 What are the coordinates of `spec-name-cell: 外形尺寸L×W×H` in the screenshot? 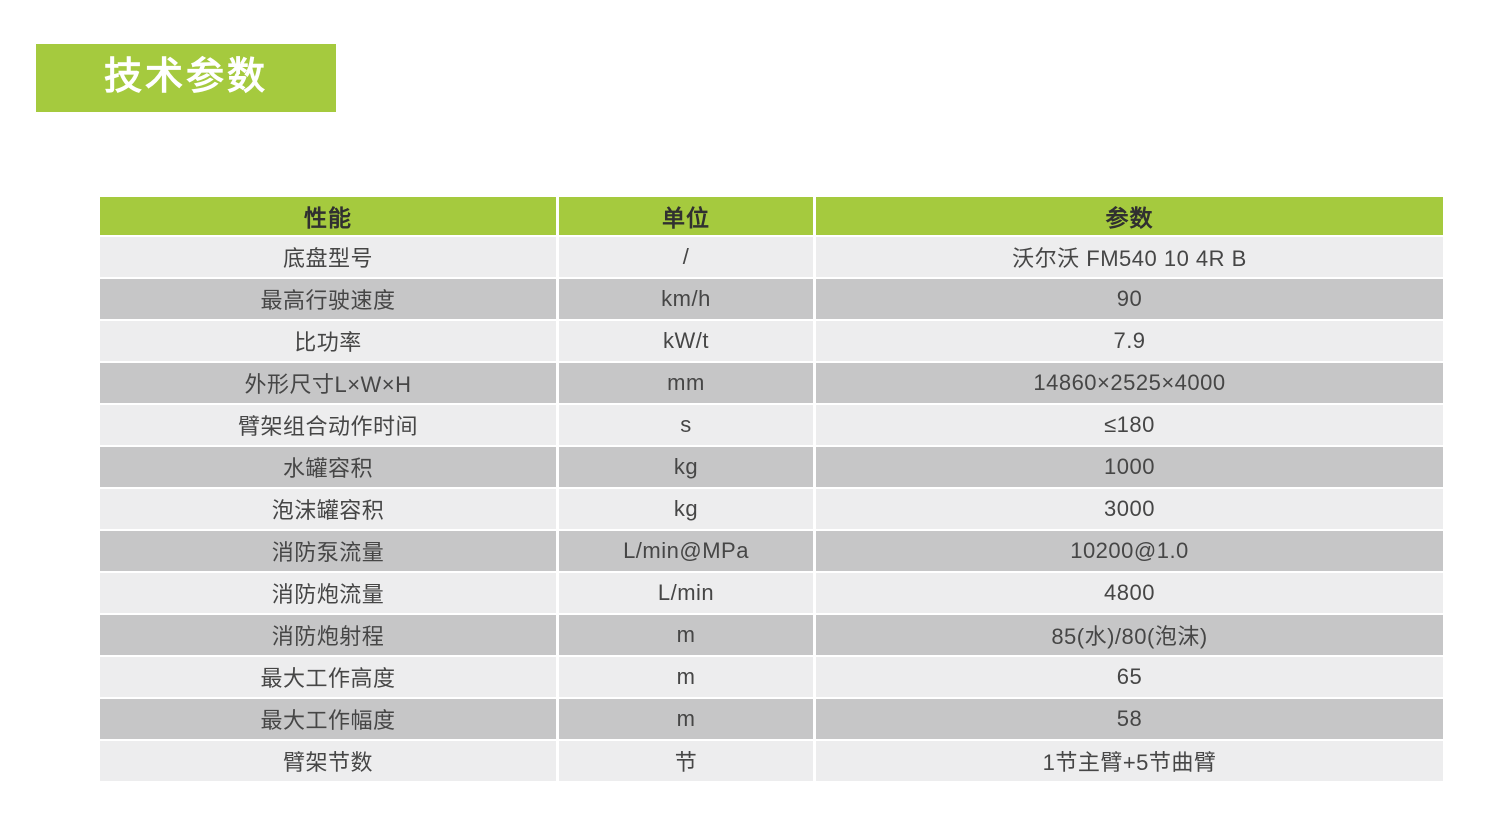 It's located at (328, 383).